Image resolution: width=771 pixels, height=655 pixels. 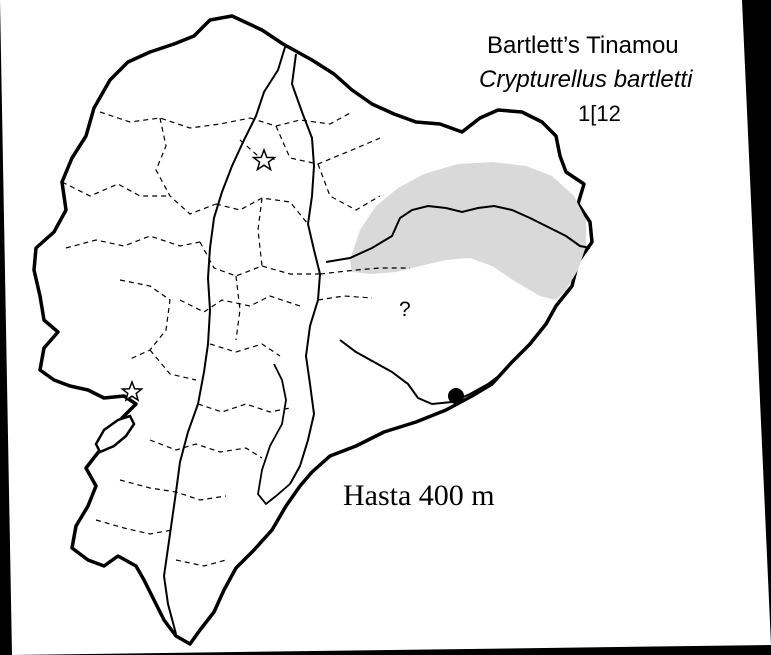 I want to click on map-number: 1[12, so click(x=599, y=113).